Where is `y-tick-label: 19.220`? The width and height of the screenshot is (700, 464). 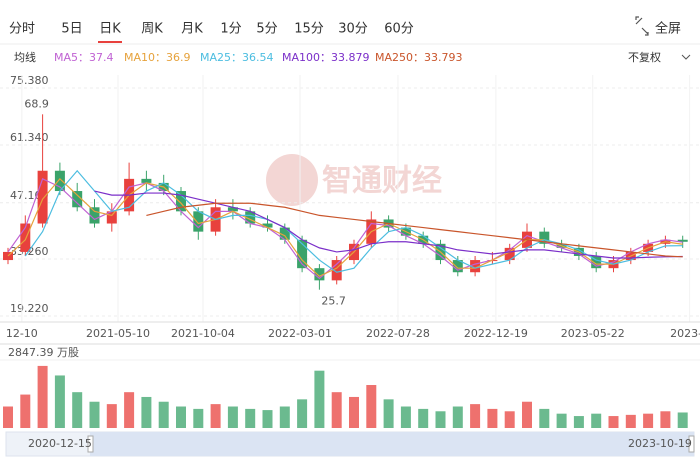
y-tick-label: 19.220 is located at coordinates (29, 308).